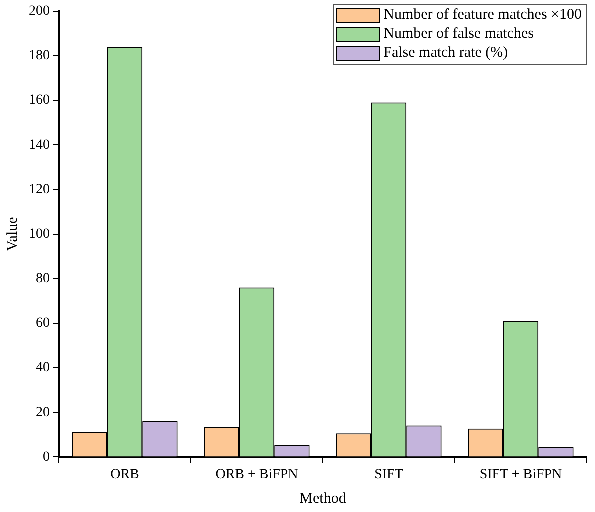 The image size is (595, 512). Describe the element at coordinates (459, 34) in the screenshot. I see `legend-label: Number of false matches` at that location.